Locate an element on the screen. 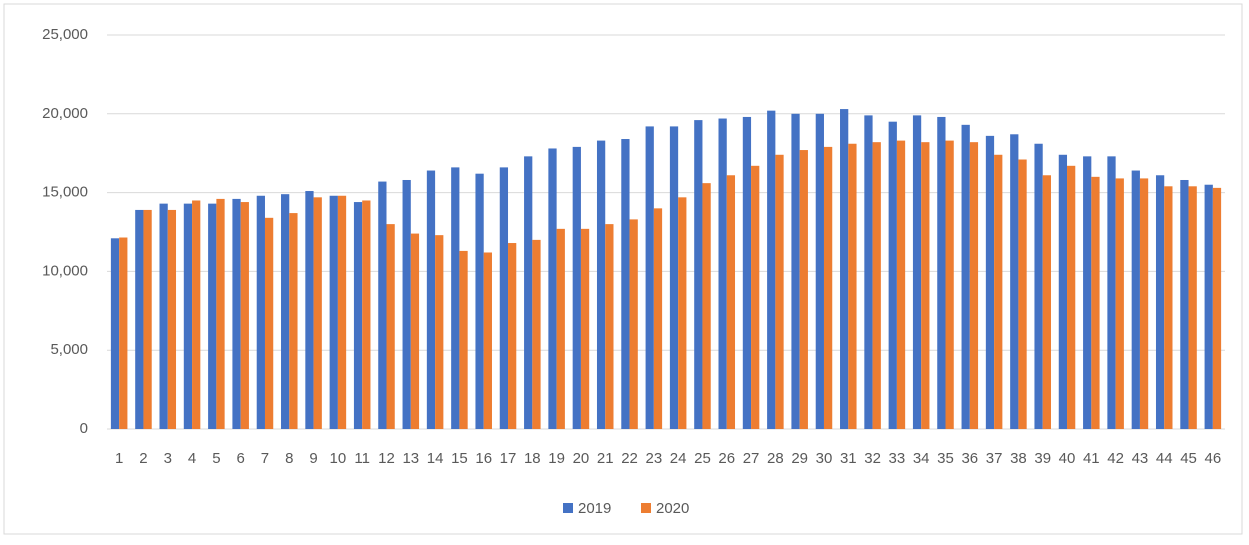 This screenshot has height=545, width=1249. x-tick-label: 17 is located at coordinates (508, 458).